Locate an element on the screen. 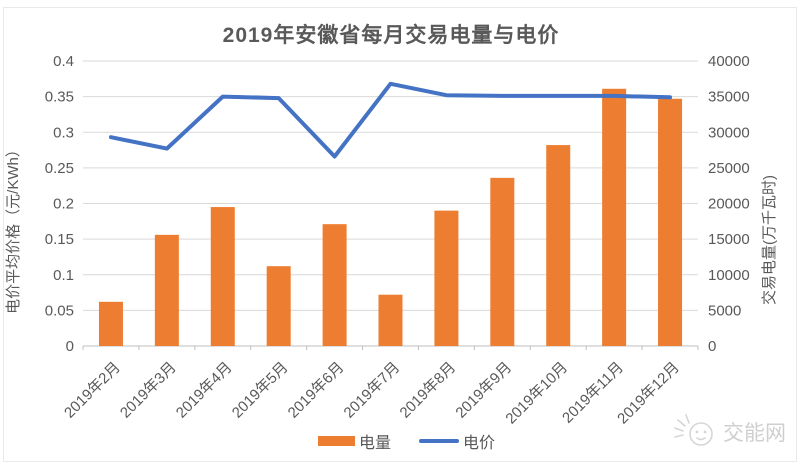  left-axis-tick-label: 0.1 is located at coordinates (63, 275).